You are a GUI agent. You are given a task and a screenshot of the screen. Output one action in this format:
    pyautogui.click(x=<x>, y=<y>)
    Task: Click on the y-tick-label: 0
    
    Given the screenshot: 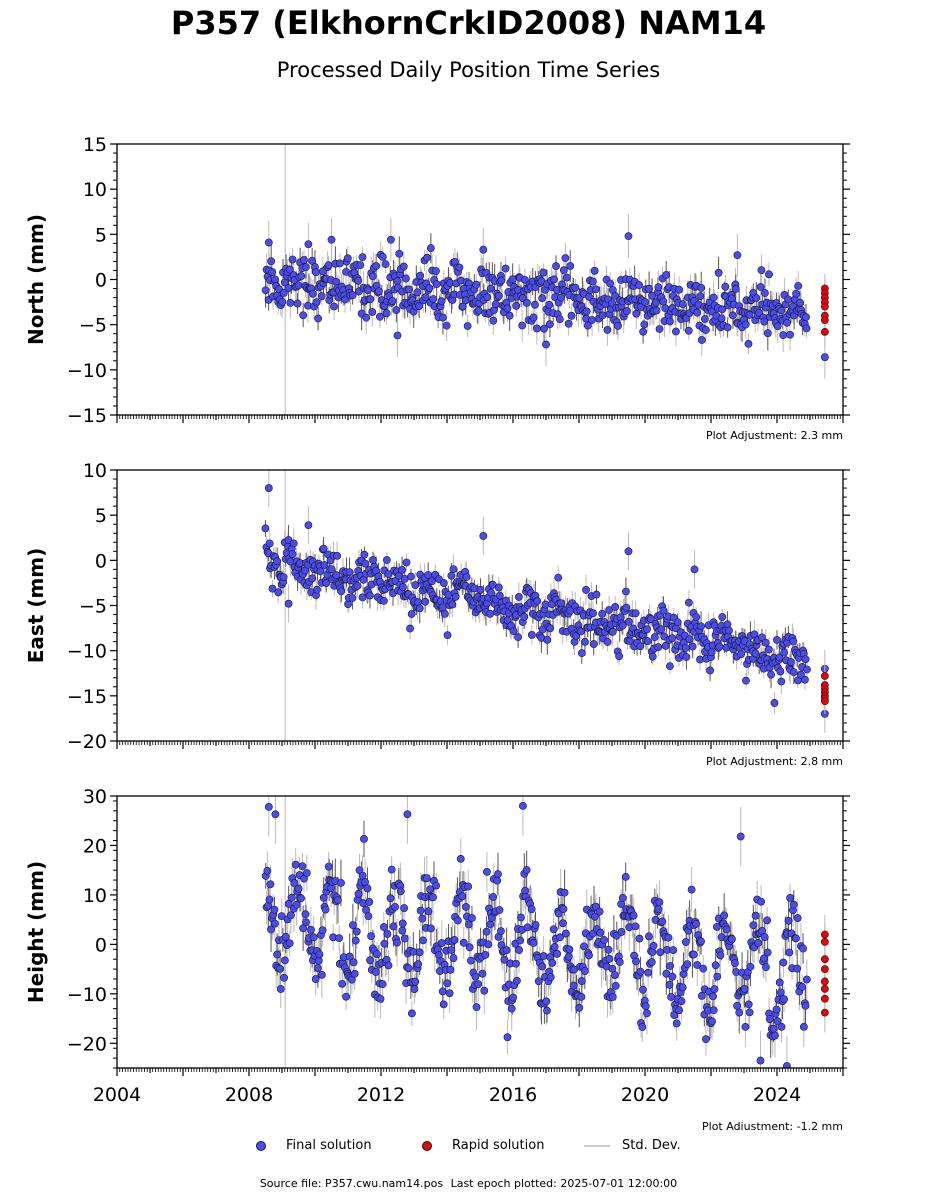 What is the action you would take?
    pyautogui.click(x=101, y=281)
    